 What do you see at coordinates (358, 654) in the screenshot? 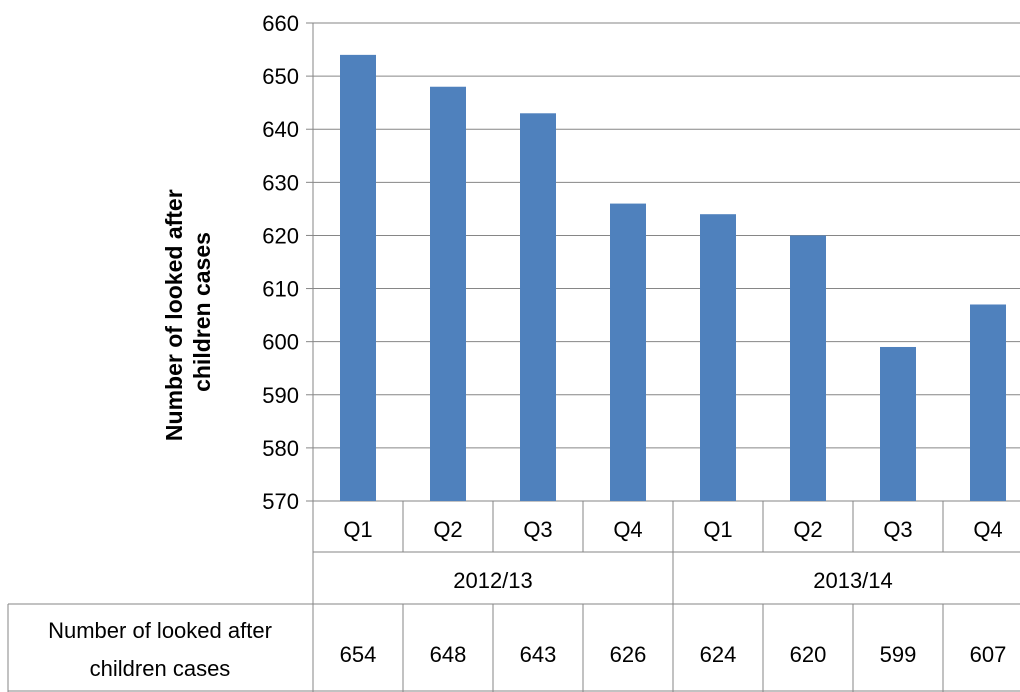
I see `data-table-value: 654` at bounding box center [358, 654].